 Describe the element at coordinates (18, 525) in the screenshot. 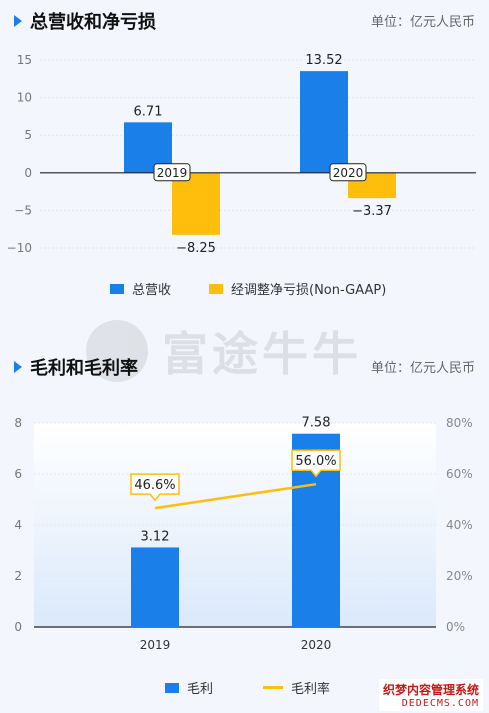

I see `y-tick-label: 4` at that location.